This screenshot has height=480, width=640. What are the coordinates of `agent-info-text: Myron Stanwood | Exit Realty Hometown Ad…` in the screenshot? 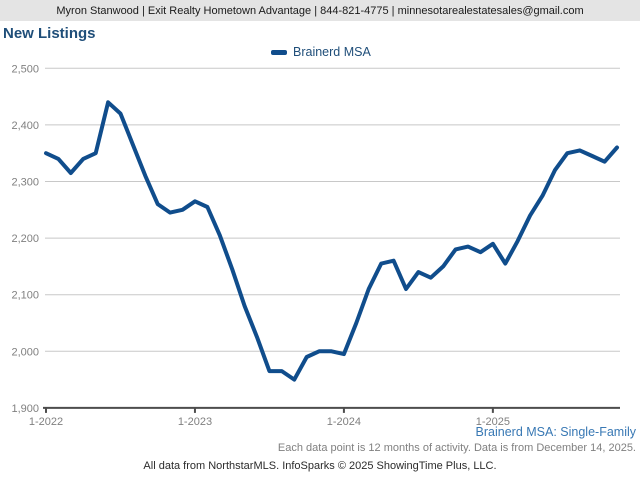 It's located at (320, 10).